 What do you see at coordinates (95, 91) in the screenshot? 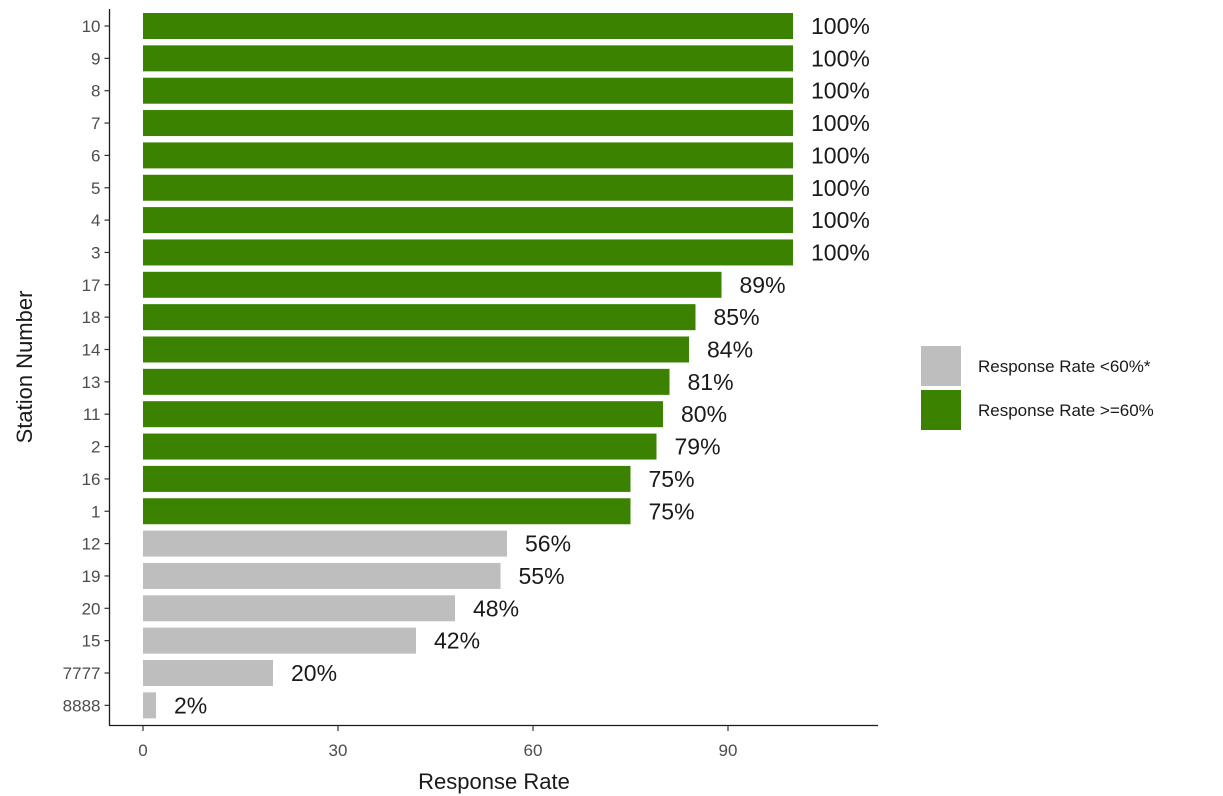
I see `y-tick-label-8: 8` at bounding box center [95, 91].